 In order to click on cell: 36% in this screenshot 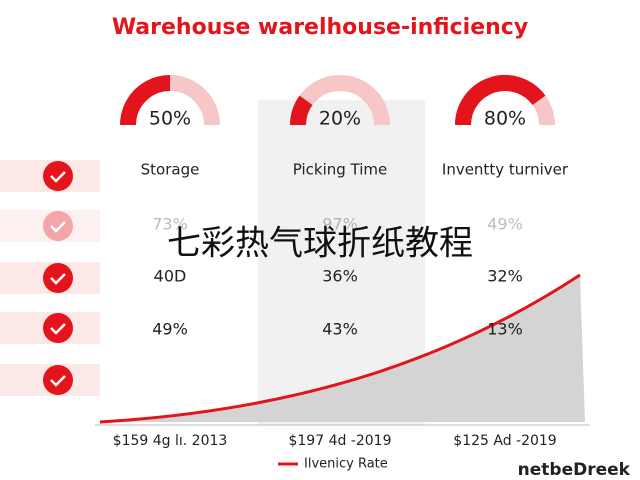, I will do `click(340, 276)`.